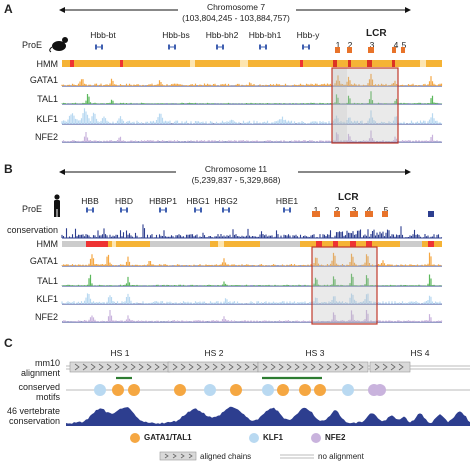 The height and width of the screenshot is (467, 474). Describe the element at coordinates (396, 45) in the screenshot. I see `hs-num-a-3: 4` at that location.